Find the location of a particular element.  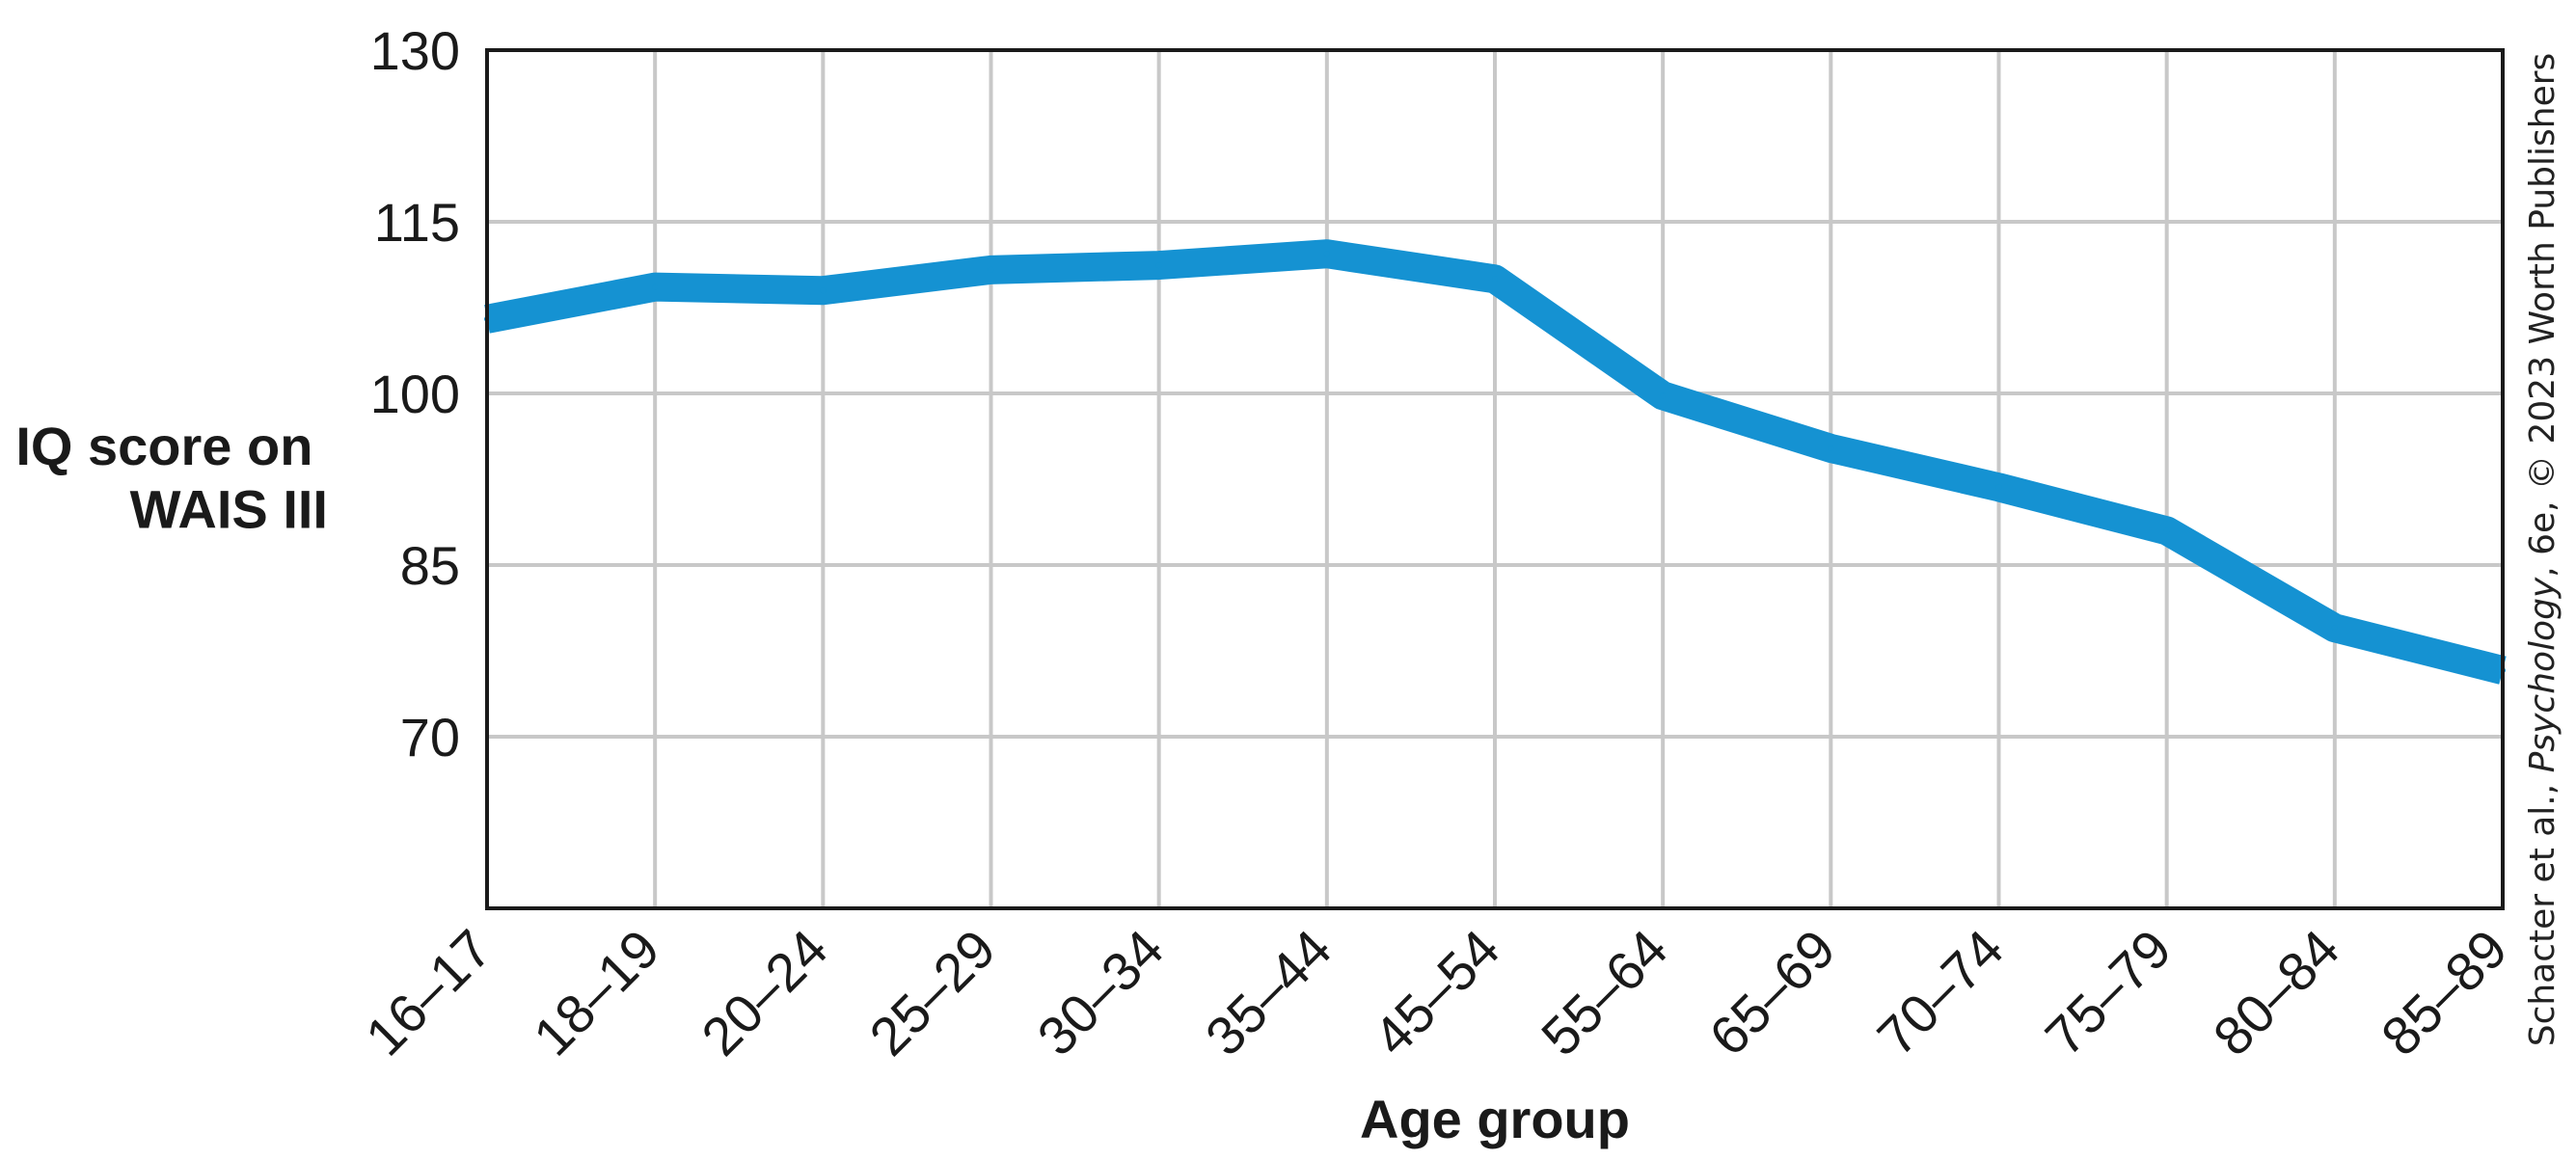

credit-suffix: , 6e, © 2023 Worth Publishers is located at coordinates (2542, 315).